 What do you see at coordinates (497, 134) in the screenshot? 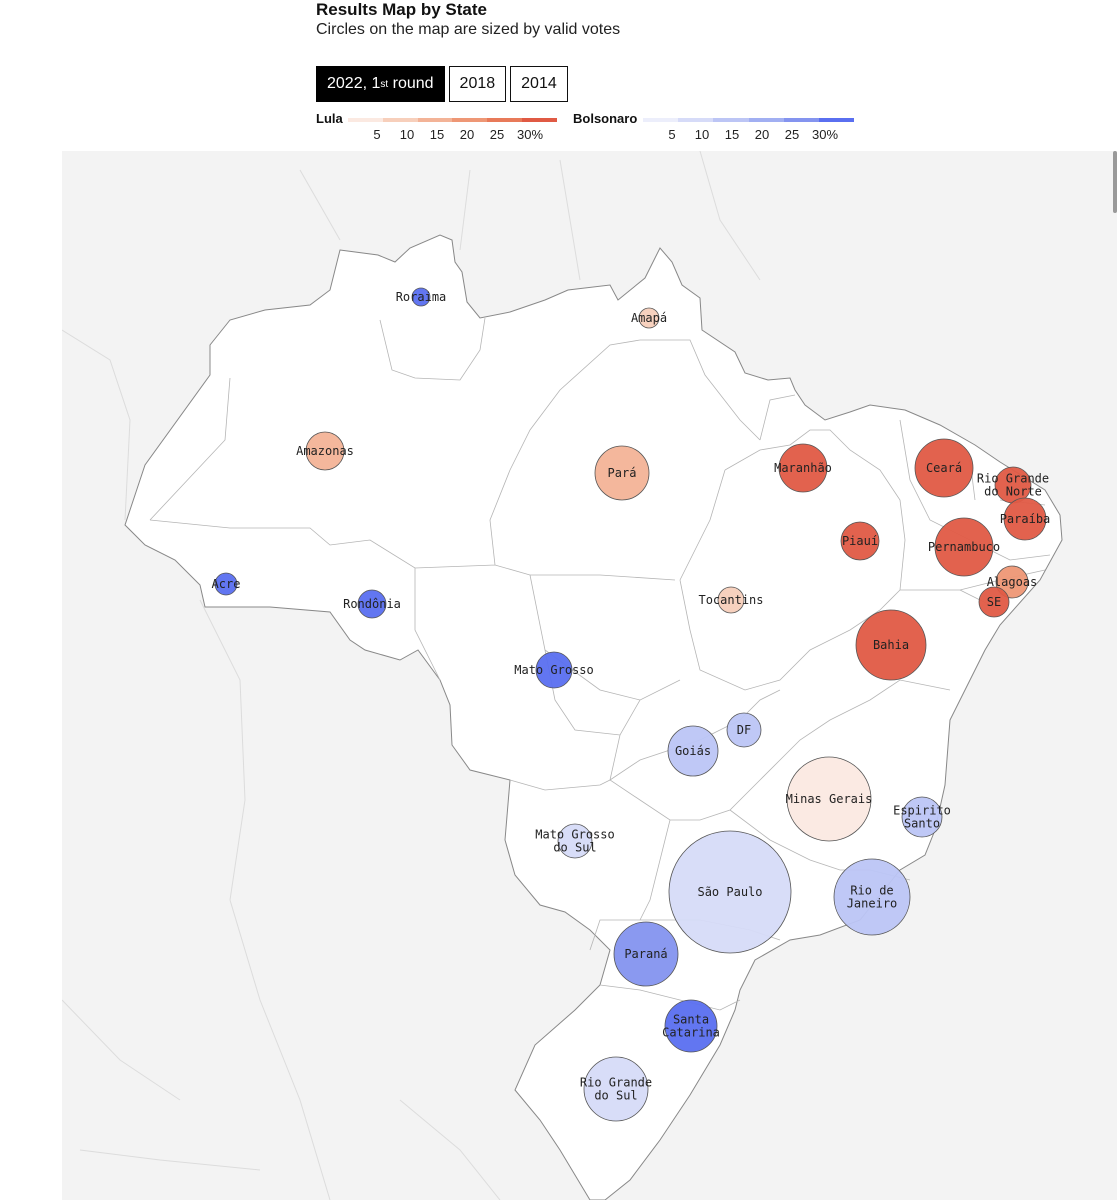
I see `legend-tick: 25` at bounding box center [497, 134].